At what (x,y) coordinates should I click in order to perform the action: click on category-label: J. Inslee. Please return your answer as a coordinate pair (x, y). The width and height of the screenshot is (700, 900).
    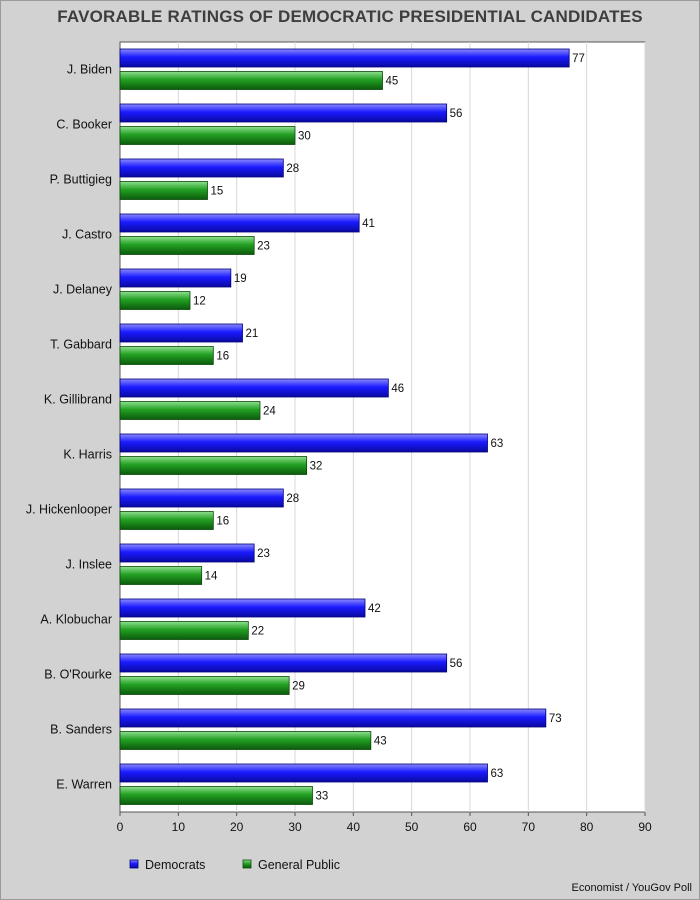
    Looking at the image, I should click on (88, 565).